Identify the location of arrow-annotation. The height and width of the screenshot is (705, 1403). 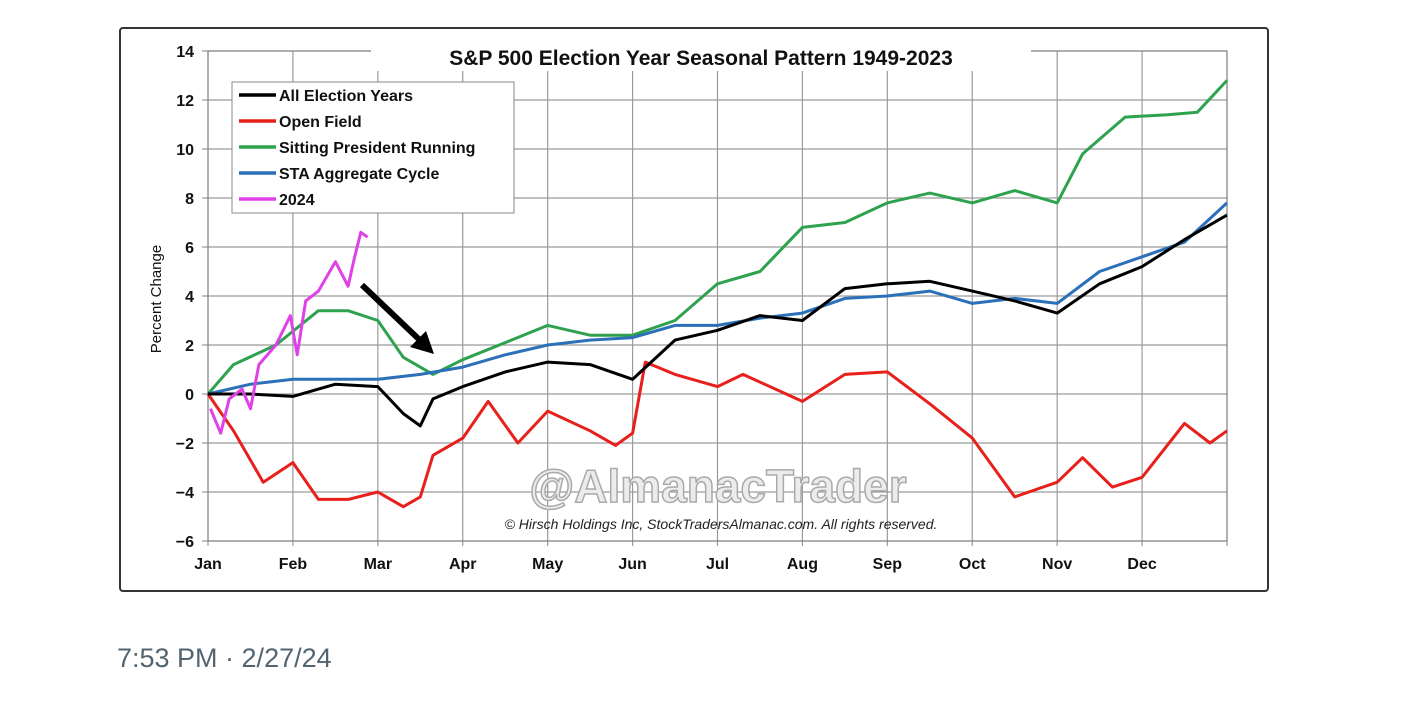
(396, 318).